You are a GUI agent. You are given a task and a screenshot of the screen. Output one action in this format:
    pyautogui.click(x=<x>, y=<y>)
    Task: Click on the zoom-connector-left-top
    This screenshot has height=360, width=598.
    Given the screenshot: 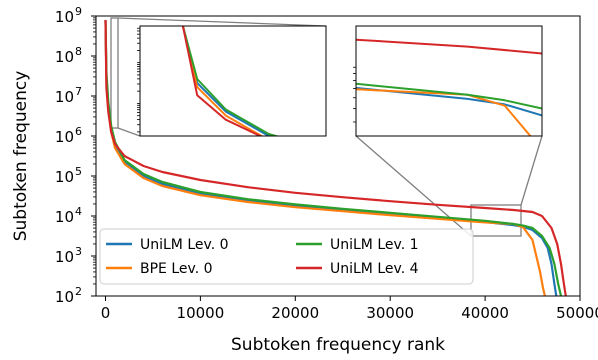 What is the action you would take?
    pyautogui.click(x=222, y=22)
    